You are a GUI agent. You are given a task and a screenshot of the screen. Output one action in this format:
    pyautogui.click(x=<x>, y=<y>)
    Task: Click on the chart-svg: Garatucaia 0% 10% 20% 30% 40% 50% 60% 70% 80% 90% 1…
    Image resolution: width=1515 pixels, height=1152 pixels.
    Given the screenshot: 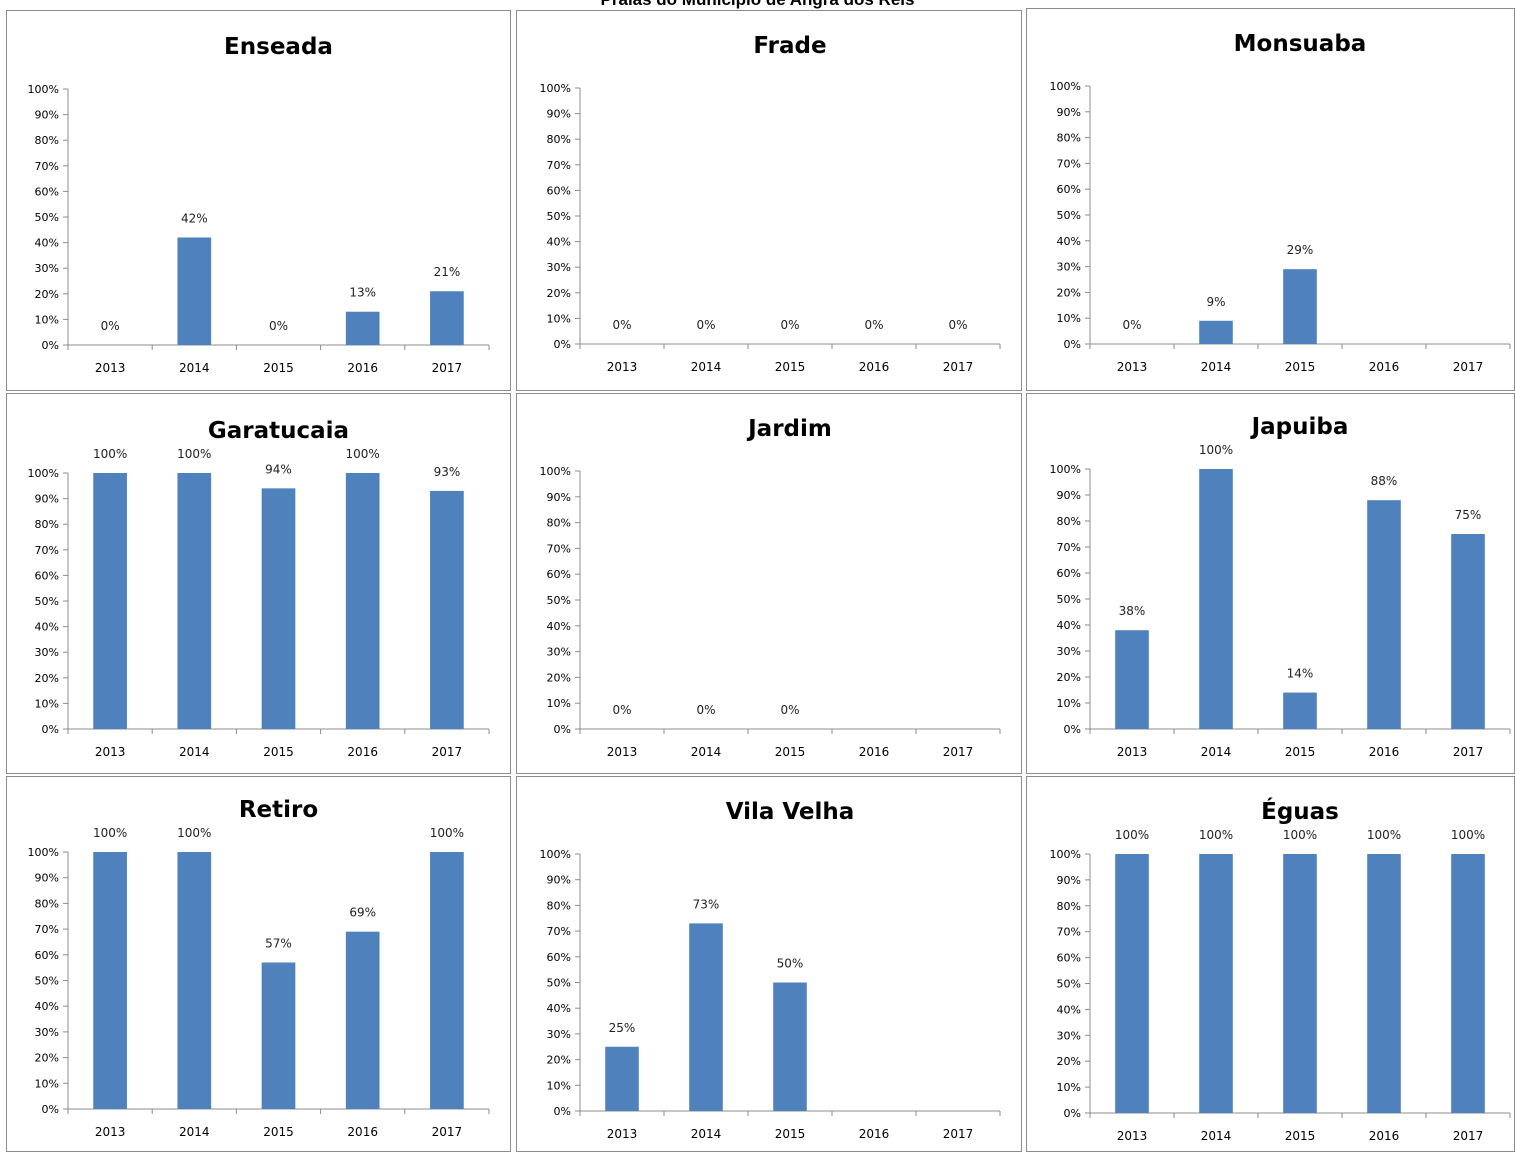 What is the action you would take?
    pyautogui.click(x=259, y=588)
    